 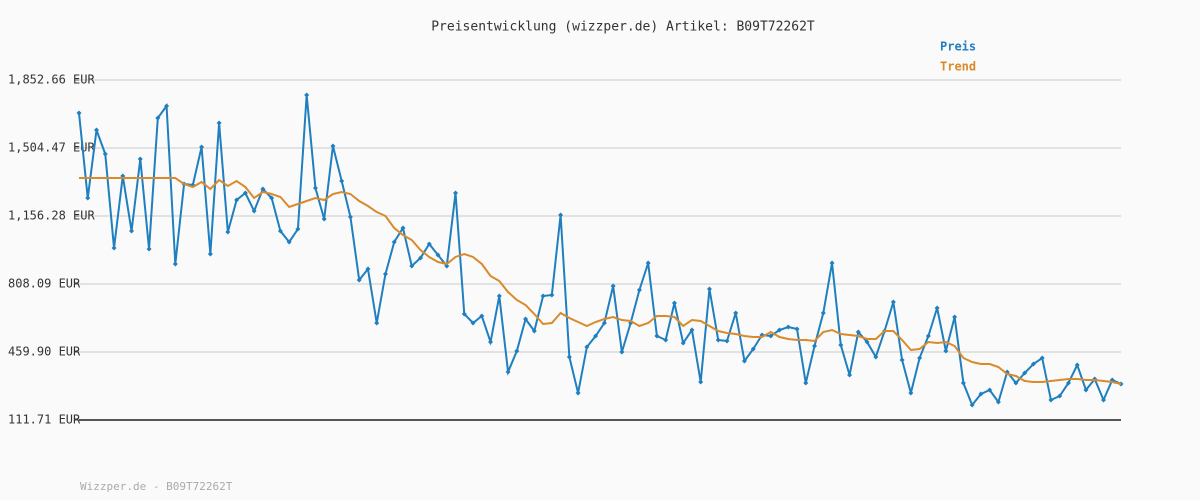 What do you see at coordinates (51, 148) in the screenshot?
I see `y-tick-label: 1,504.47 EUR` at bounding box center [51, 148].